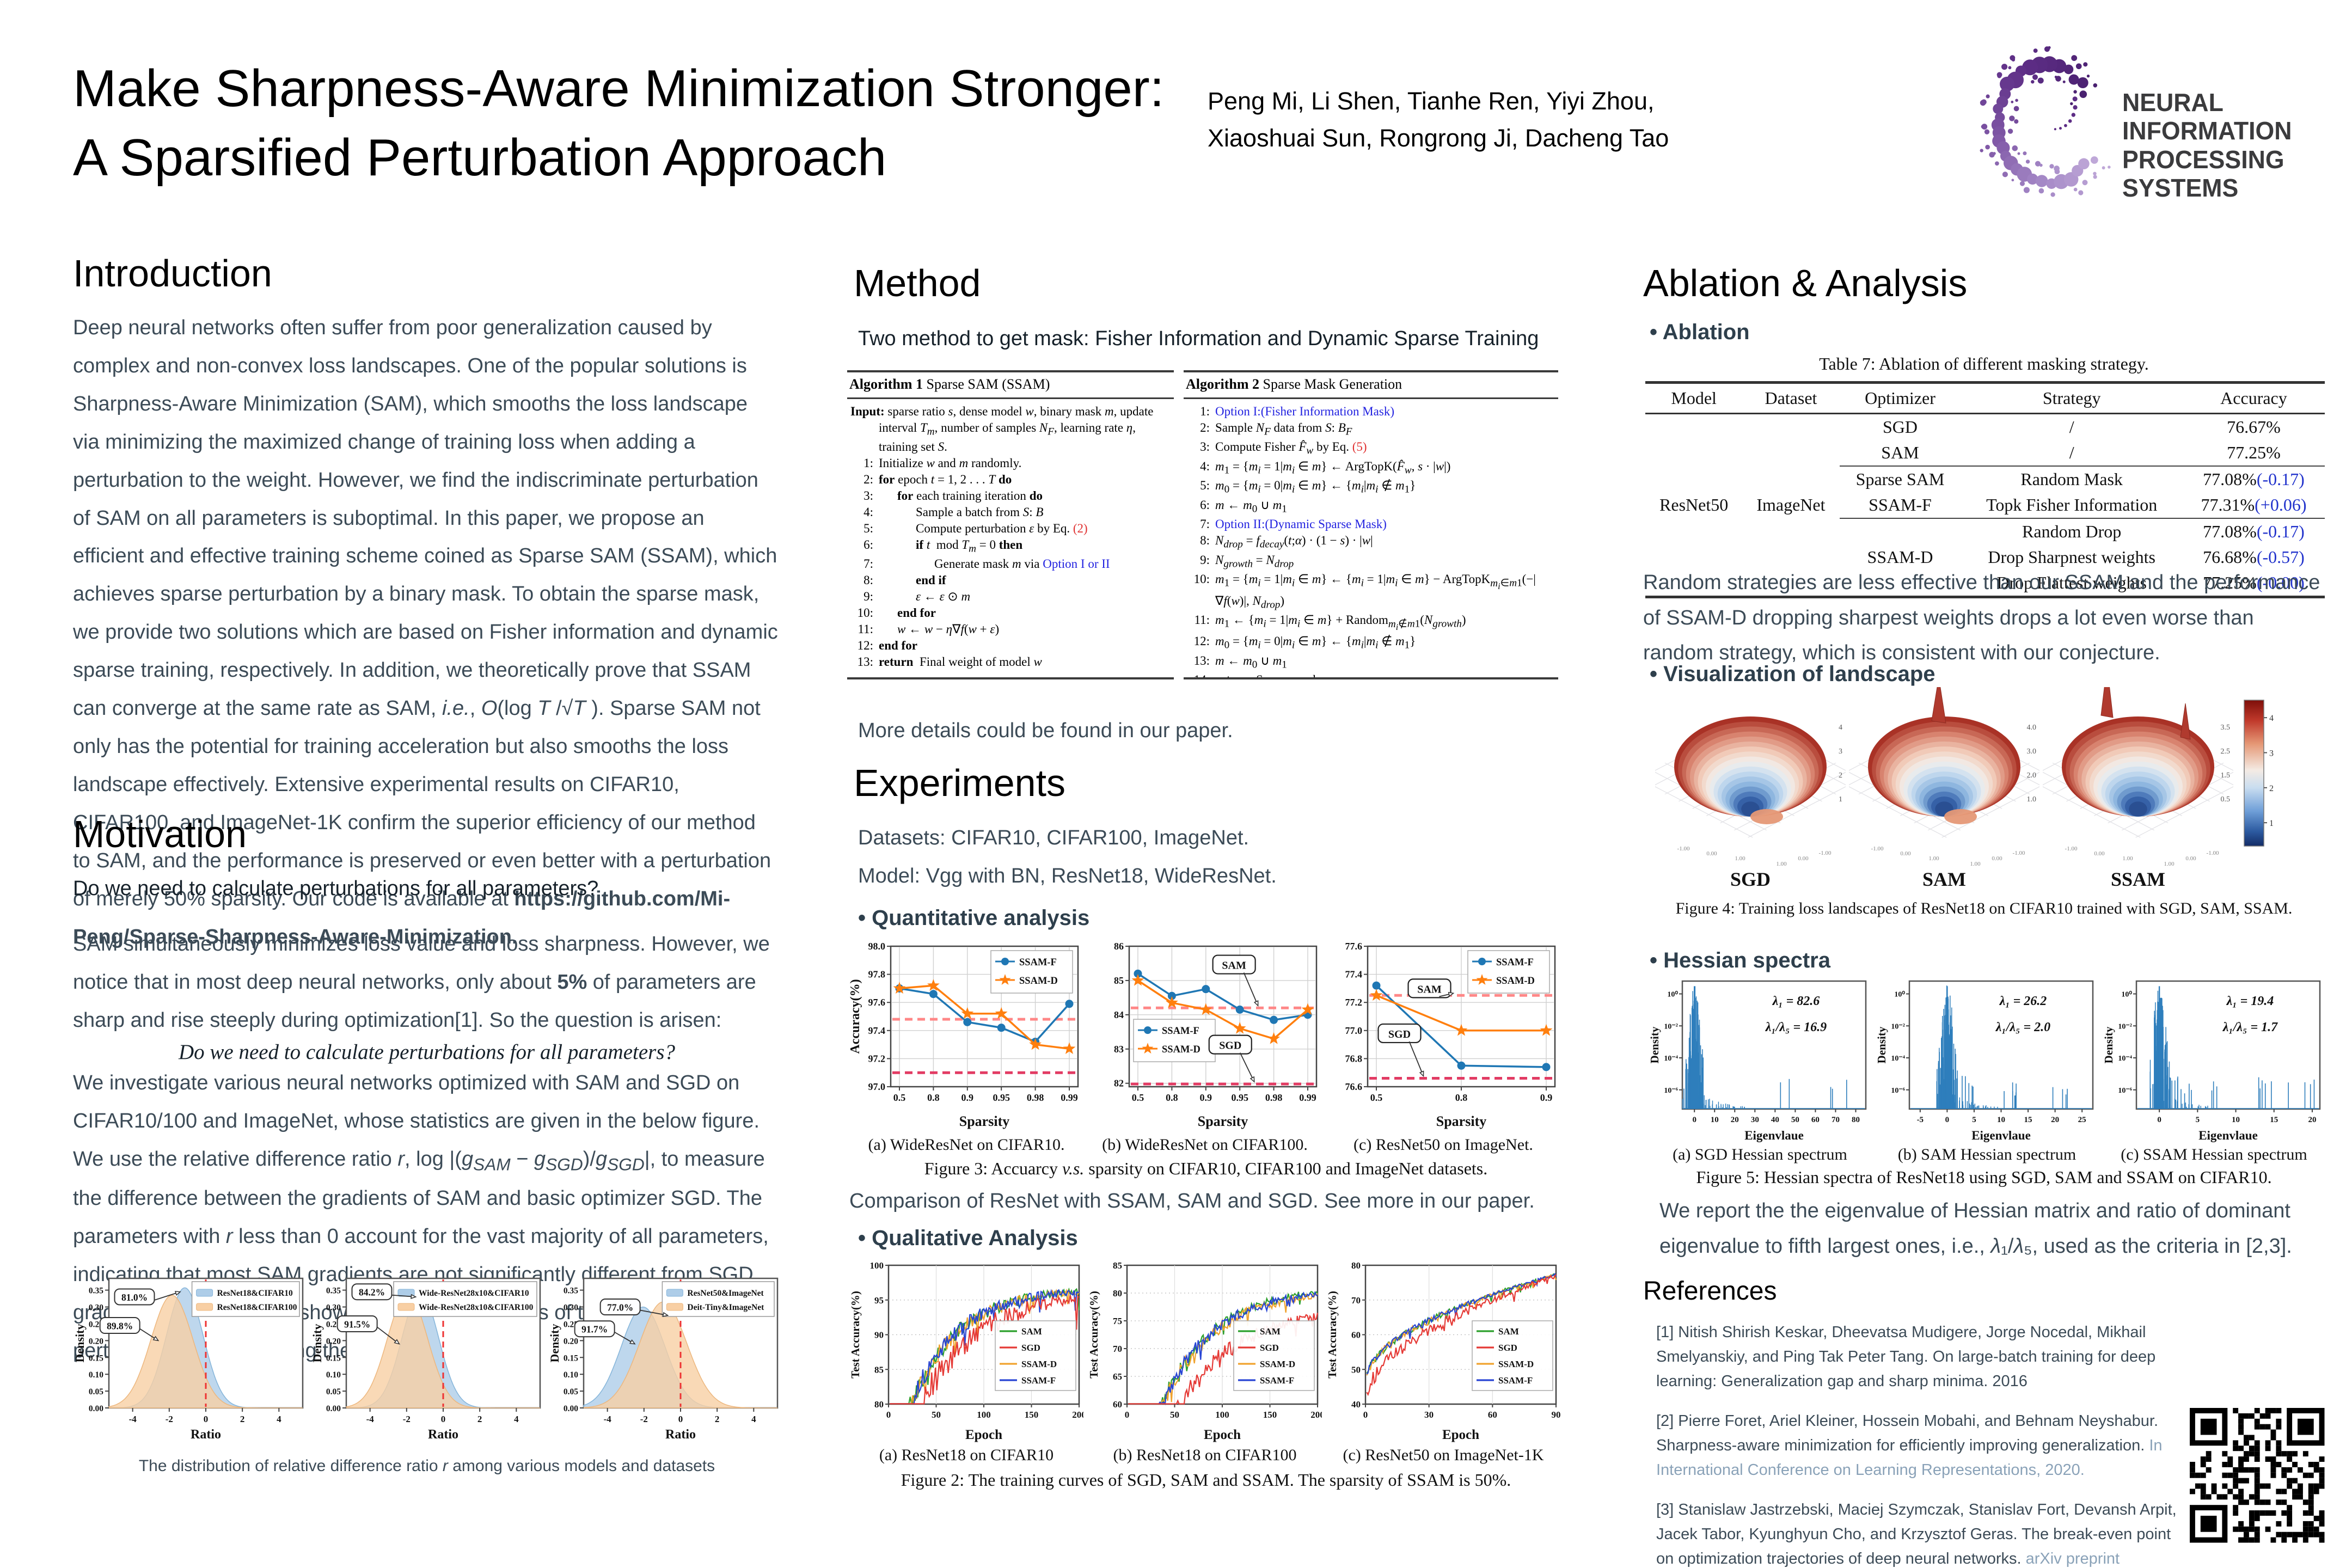 The image size is (2352, 1568). What do you see at coordinates (2032, 775) in the screenshot?
I see `svg-text: 2.0` at bounding box center [2032, 775].